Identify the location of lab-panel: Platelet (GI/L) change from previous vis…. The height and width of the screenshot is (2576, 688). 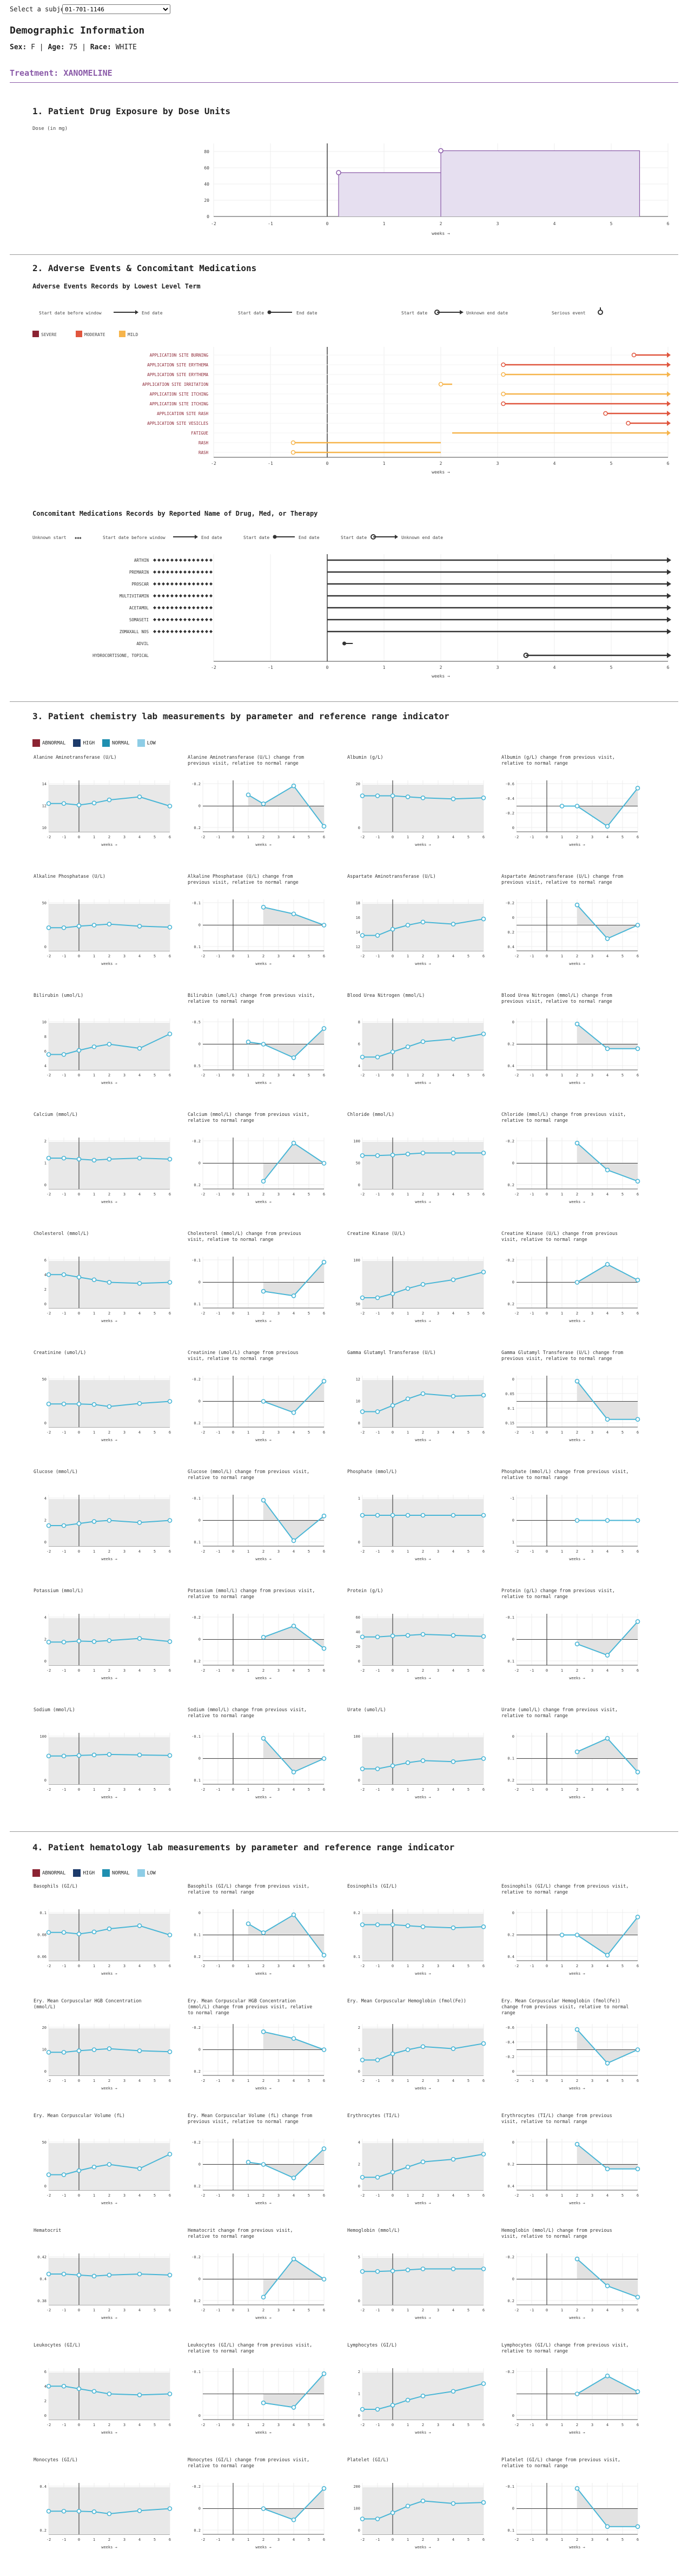
(570, 2503).